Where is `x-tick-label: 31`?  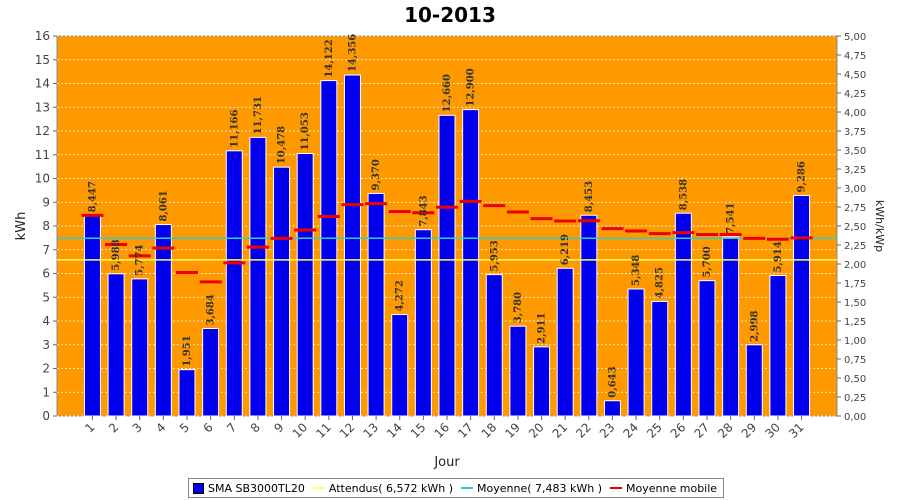 x-tick-label: 31 is located at coordinates (796, 430).